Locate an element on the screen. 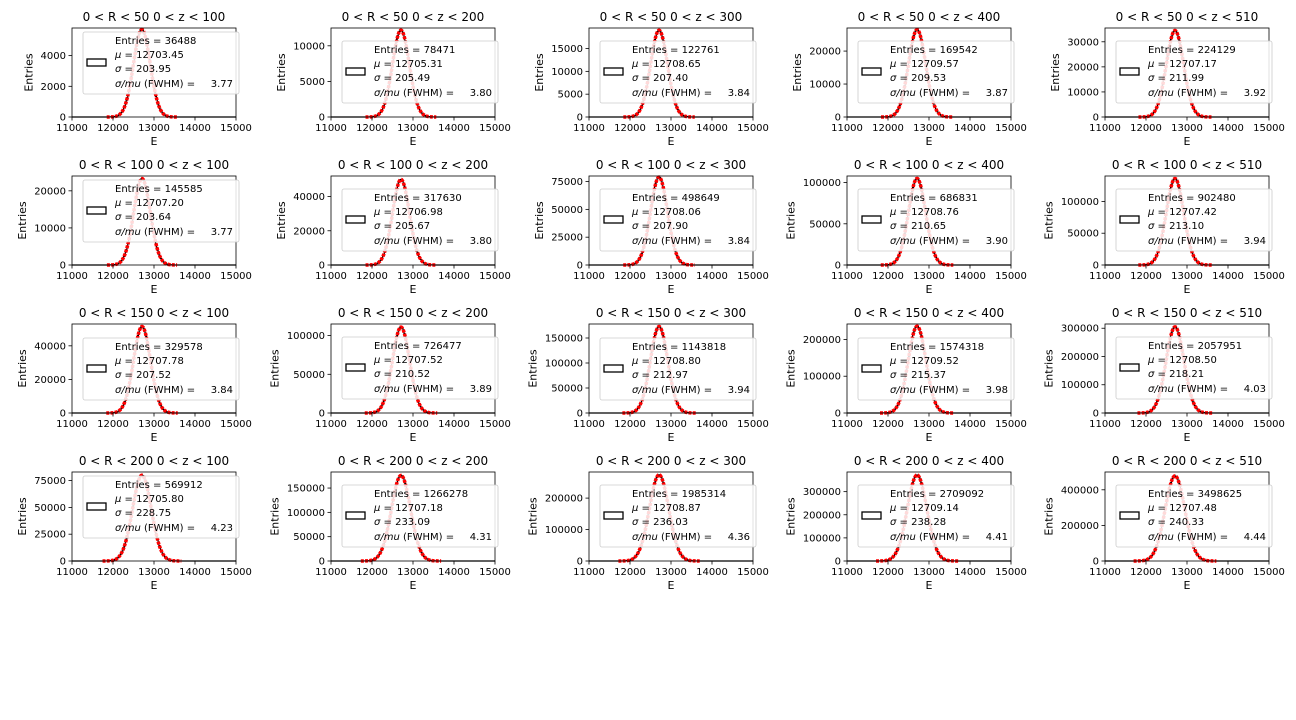 The width and height of the screenshot is (1296, 720). chart-title: 0 < R < 50 0 < z < 200 is located at coordinates (413, 17).